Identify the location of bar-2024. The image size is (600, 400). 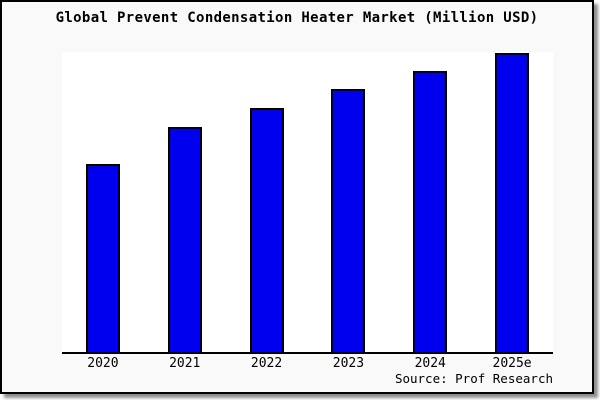
(430, 211).